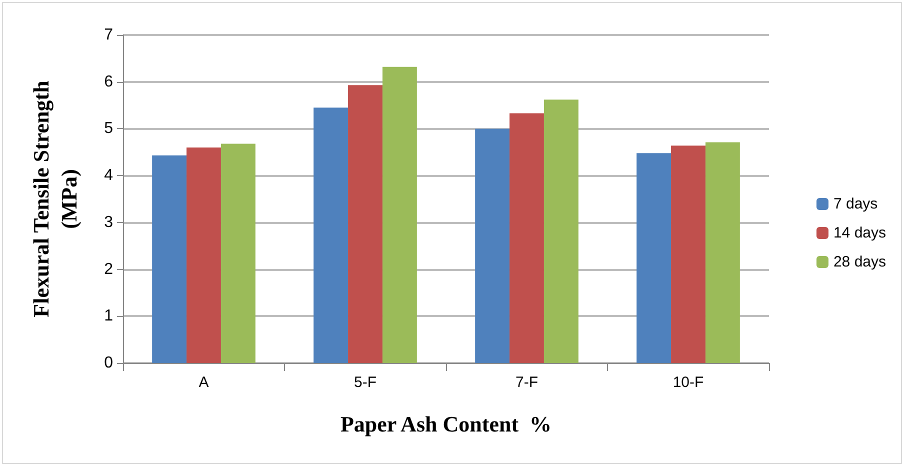  I want to click on y-tick-label: 1, so click(109, 316).